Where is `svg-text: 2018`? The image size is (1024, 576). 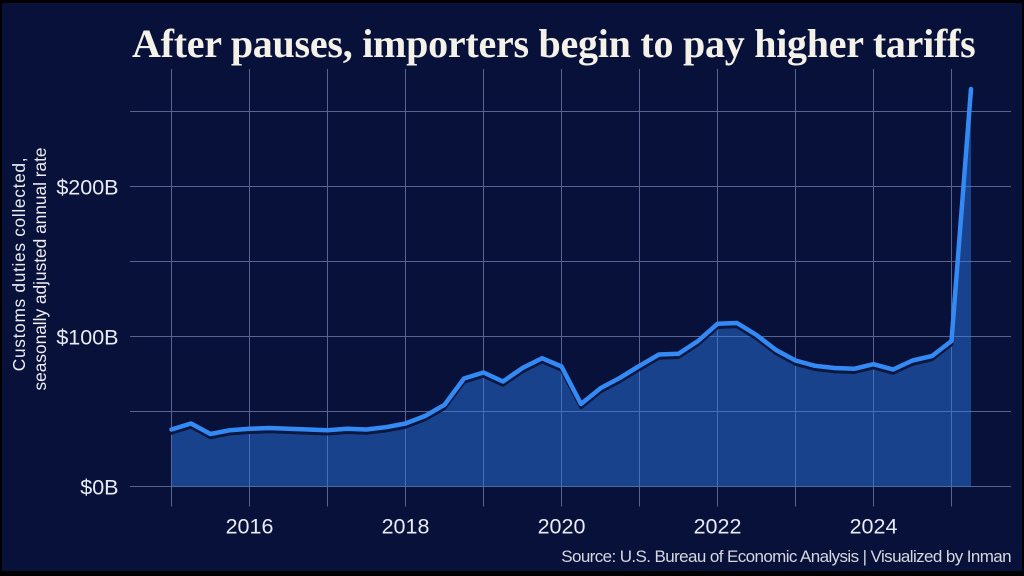
svg-text: 2018 is located at coordinates (406, 527).